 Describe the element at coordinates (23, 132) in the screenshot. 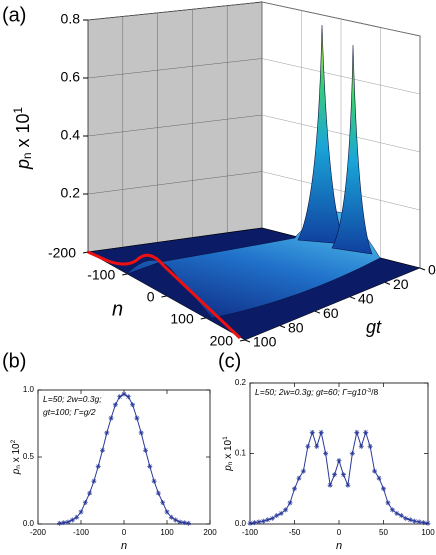

I see `z-axis-label-part: x 10` at that location.